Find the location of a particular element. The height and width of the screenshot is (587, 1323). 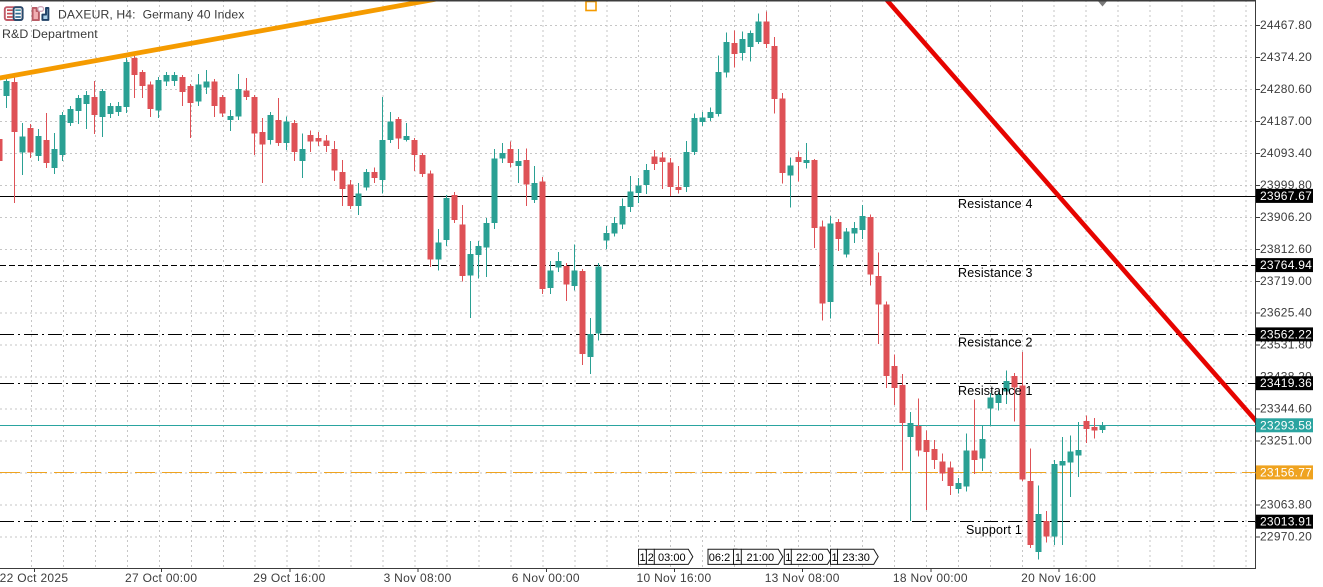

svg-text: 23251.00 is located at coordinates (1286, 441).